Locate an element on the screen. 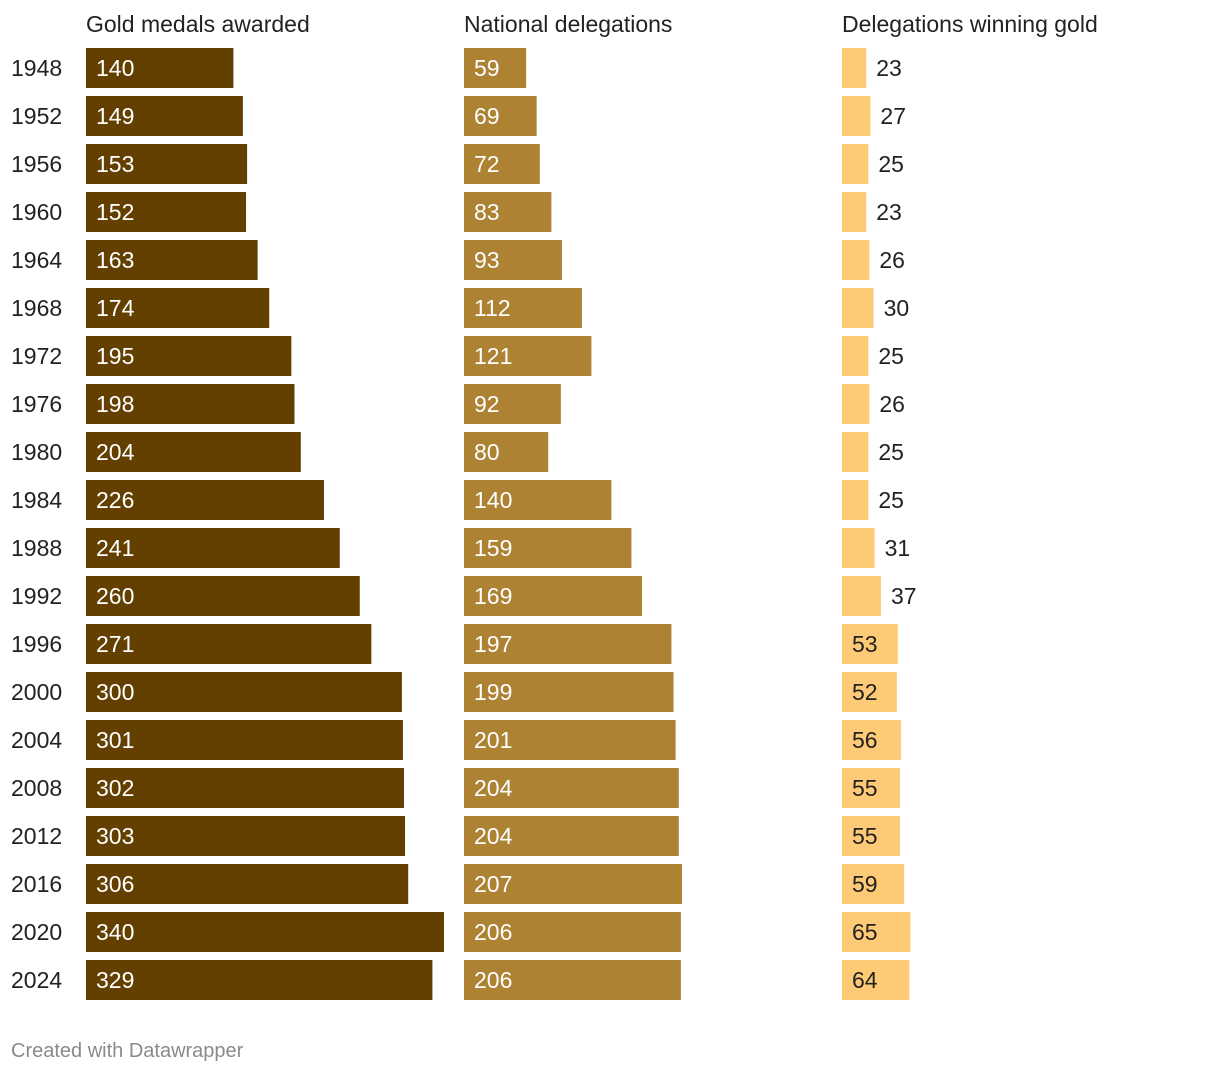 This screenshot has height=1076, width=1220. year-label: 2004 is located at coordinates (36, 740).